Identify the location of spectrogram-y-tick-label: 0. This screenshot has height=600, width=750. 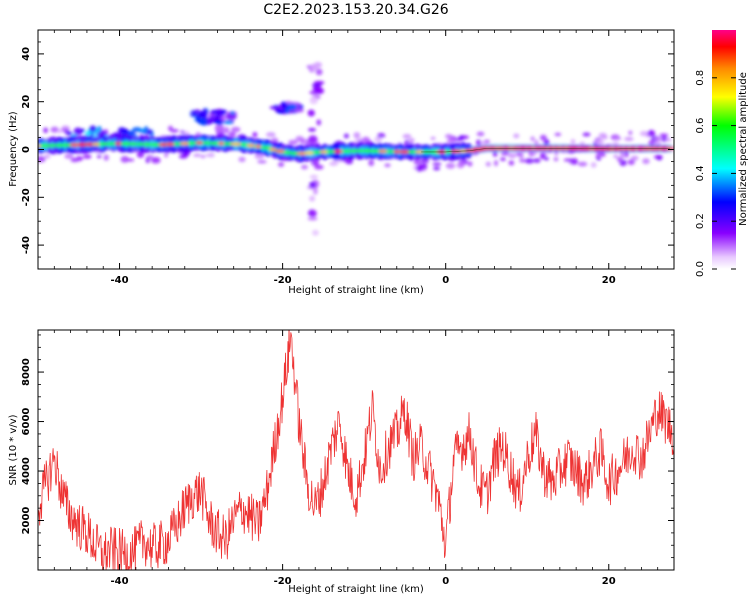
(26, 149).